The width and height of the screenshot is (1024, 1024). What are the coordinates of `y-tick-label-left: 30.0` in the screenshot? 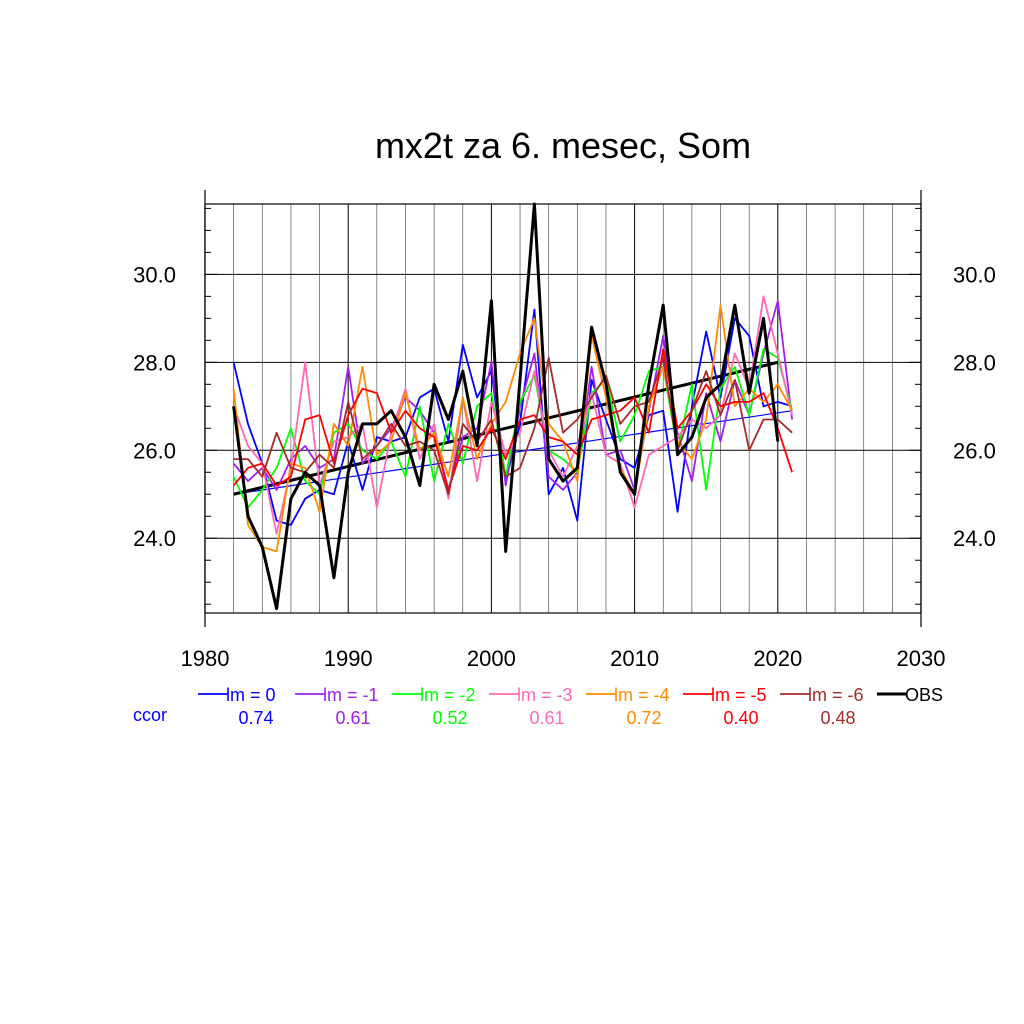 It's located at (154, 274).